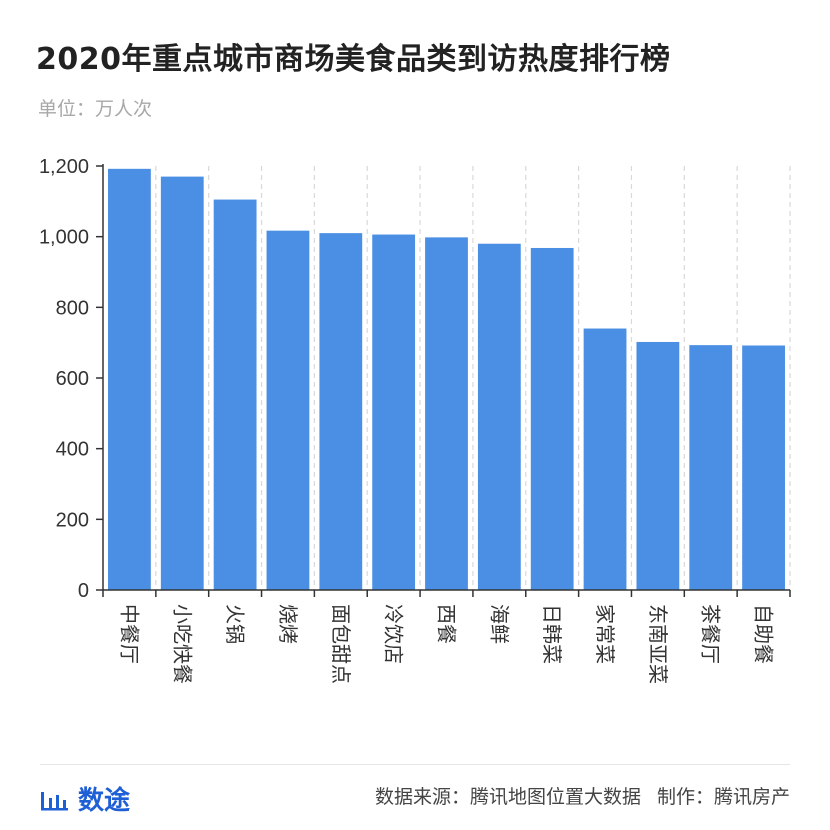 The image size is (830, 830). Describe the element at coordinates (72, 450) in the screenshot. I see `y-tick-label: 400` at that location.